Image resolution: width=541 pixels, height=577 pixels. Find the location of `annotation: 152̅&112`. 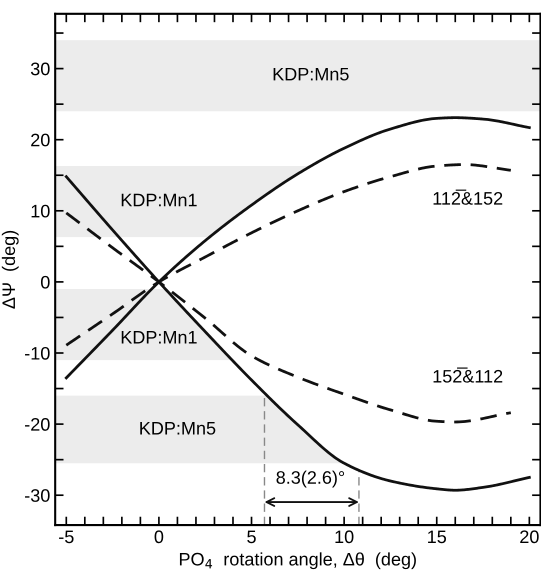

annotation: 152̅&112 is located at coordinates (468, 375).